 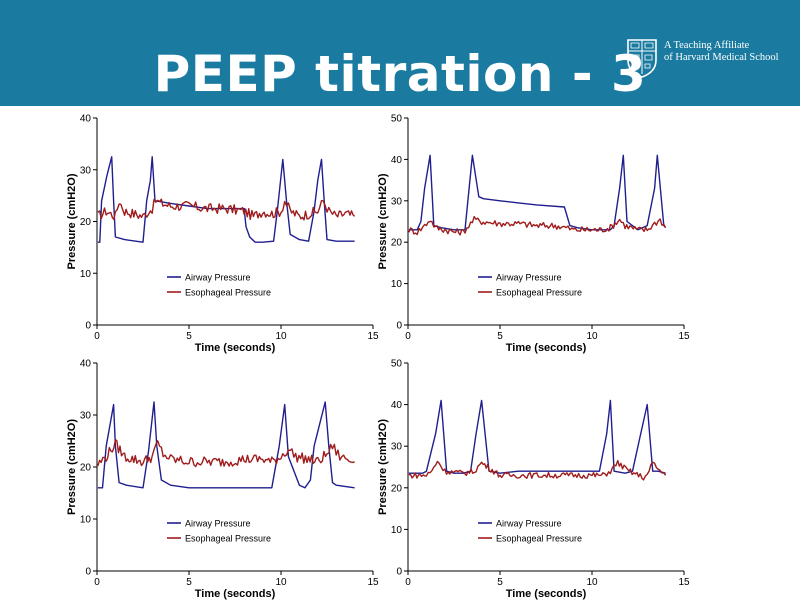 I want to click on affiliate-line-2: of Harvard Medical School, so click(x=721, y=57).